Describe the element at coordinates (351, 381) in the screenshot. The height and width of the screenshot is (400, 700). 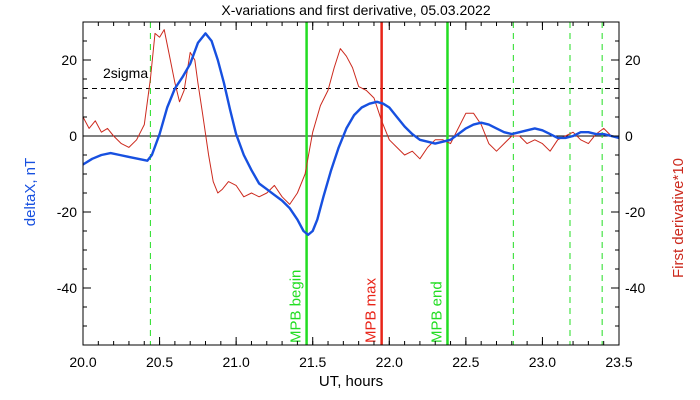
I see `x-axis-label: UT, hours` at that location.